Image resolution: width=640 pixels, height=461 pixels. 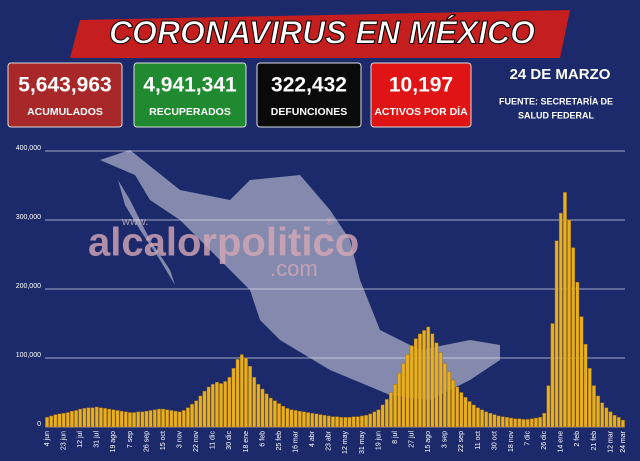 What do you see at coordinates (63, 440) in the screenshot?
I see `x-tick-label: 23 jun` at bounding box center [63, 440].